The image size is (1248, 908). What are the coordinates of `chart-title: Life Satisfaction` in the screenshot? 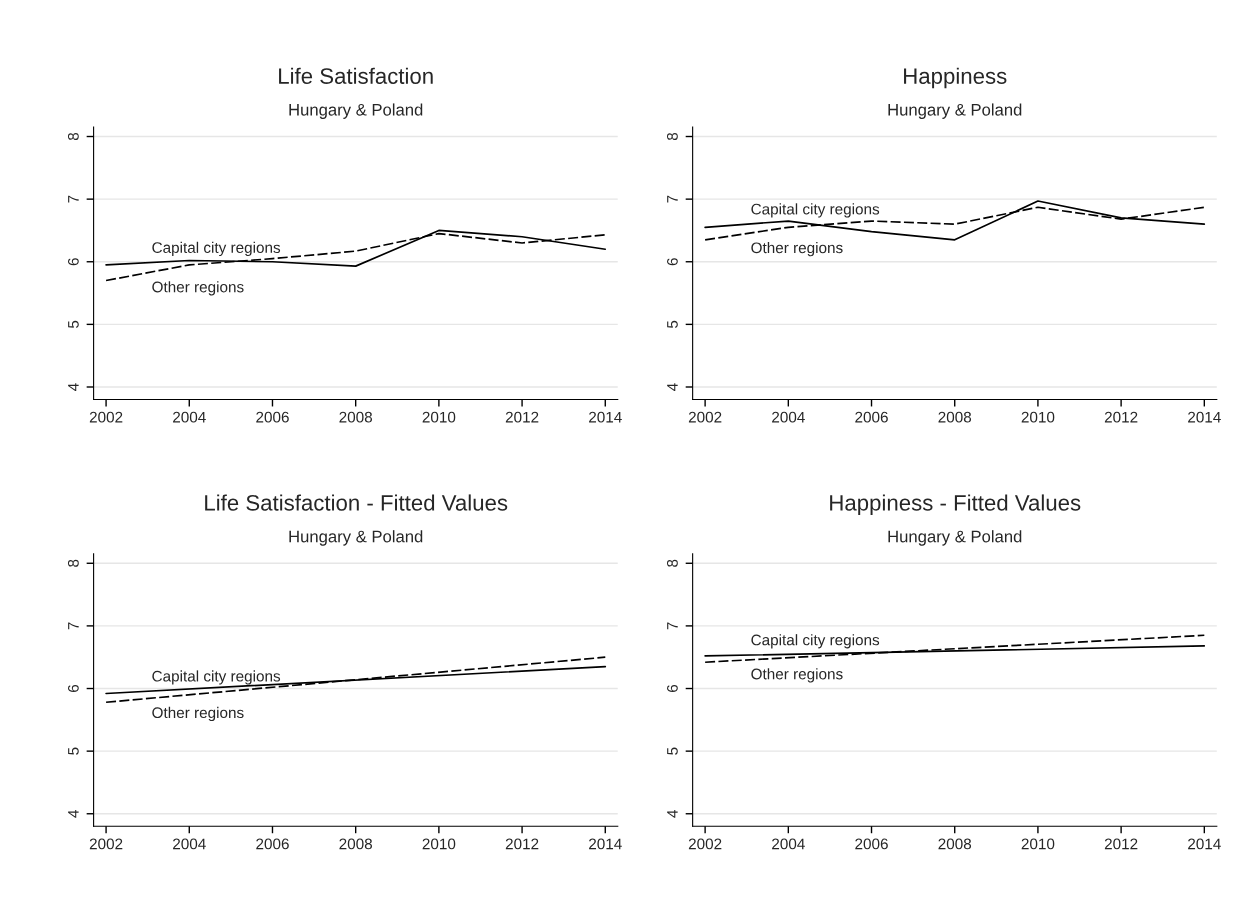 It's located at (356, 75).